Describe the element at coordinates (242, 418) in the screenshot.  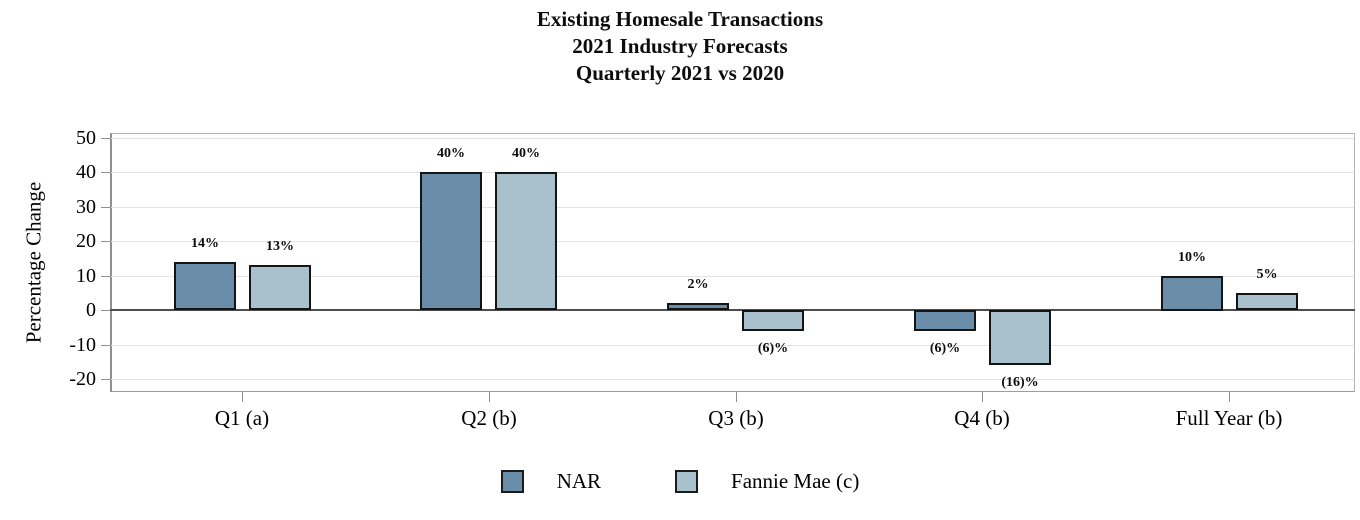
I see `category-label-1: Q1 (a)` at that location.